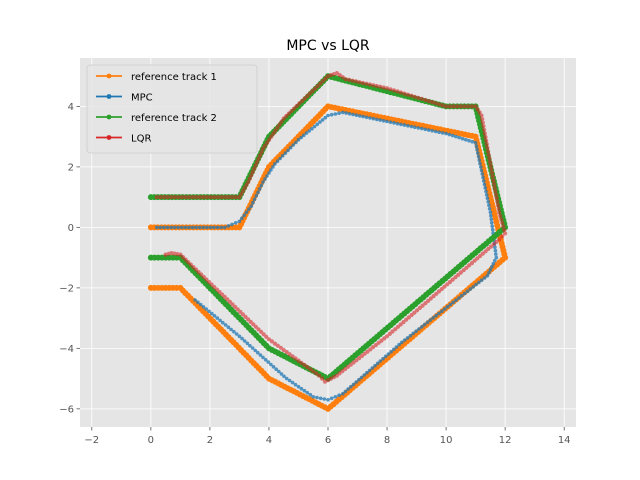 The width and height of the screenshot is (640, 480). What do you see at coordinates (564, 440) in the screenshot?
I see `x-tick-label: 14` at bounding box center [564, 440].